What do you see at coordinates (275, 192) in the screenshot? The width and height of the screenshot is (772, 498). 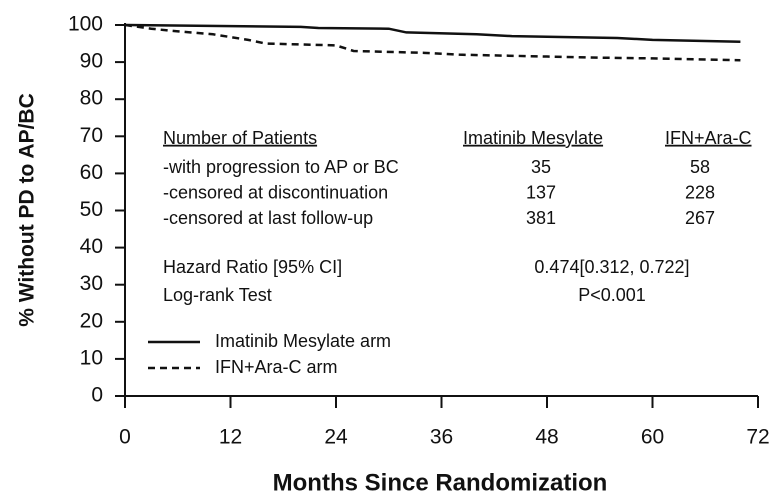 I see `table-cell: -censored at discontinuation` at bounding box center [275, 192].